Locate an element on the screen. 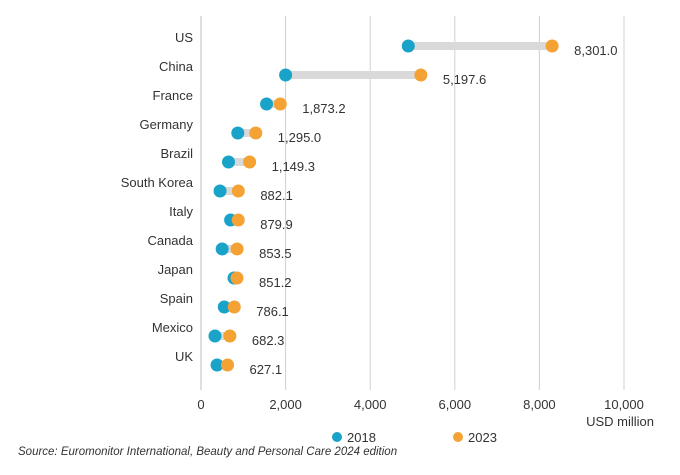 This screenshot has height=475, width=680. value-label-brazil: 1,149.3 is located at coordinates (293, 166).